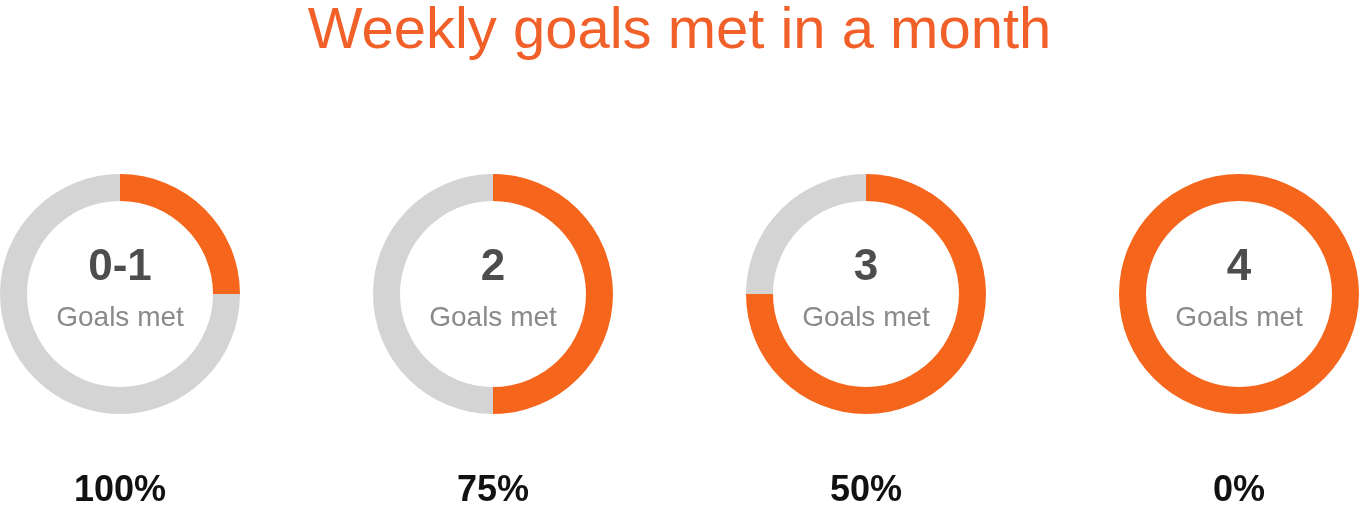 Image resolution: width=1360 pixels, height=510 pixels. I want to click on text: 4, so click(1239, 264).